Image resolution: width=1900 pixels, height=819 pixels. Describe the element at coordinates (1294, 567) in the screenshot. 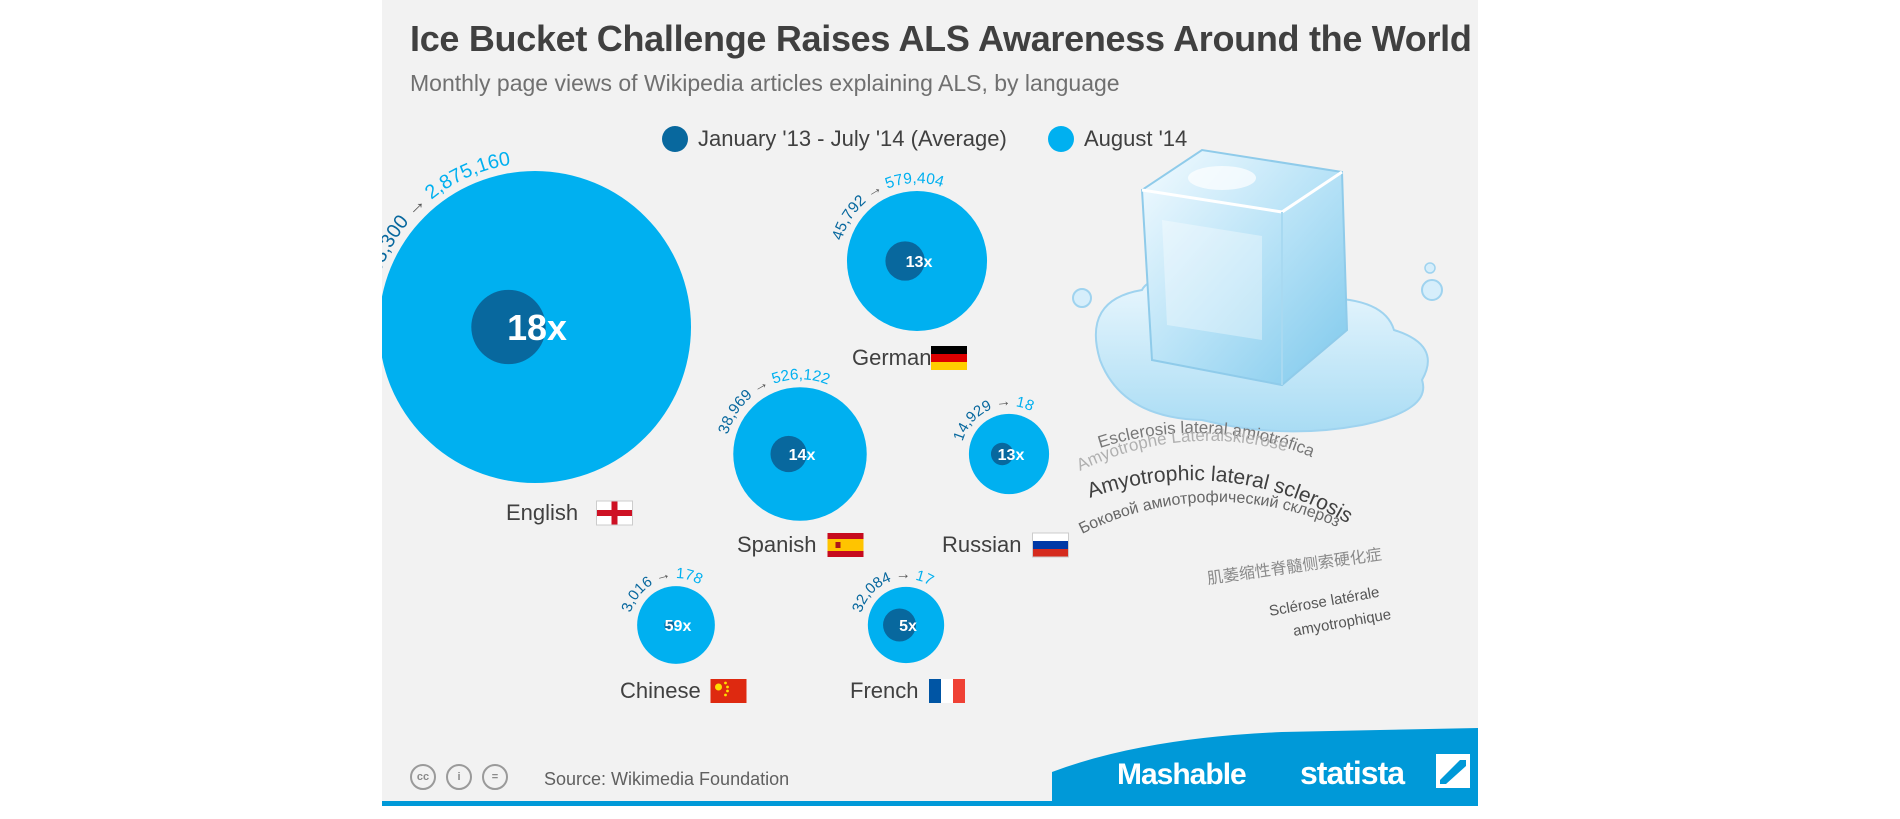

I see `als-name-chinese: 肌萎缩性脊髓侧索硬化症` at that location.